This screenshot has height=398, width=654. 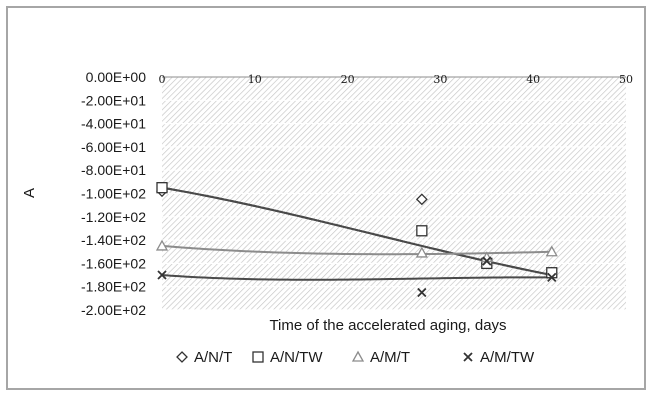 I want to click on y-tick-label: -1.60E+02, so click(x=113, y=263).